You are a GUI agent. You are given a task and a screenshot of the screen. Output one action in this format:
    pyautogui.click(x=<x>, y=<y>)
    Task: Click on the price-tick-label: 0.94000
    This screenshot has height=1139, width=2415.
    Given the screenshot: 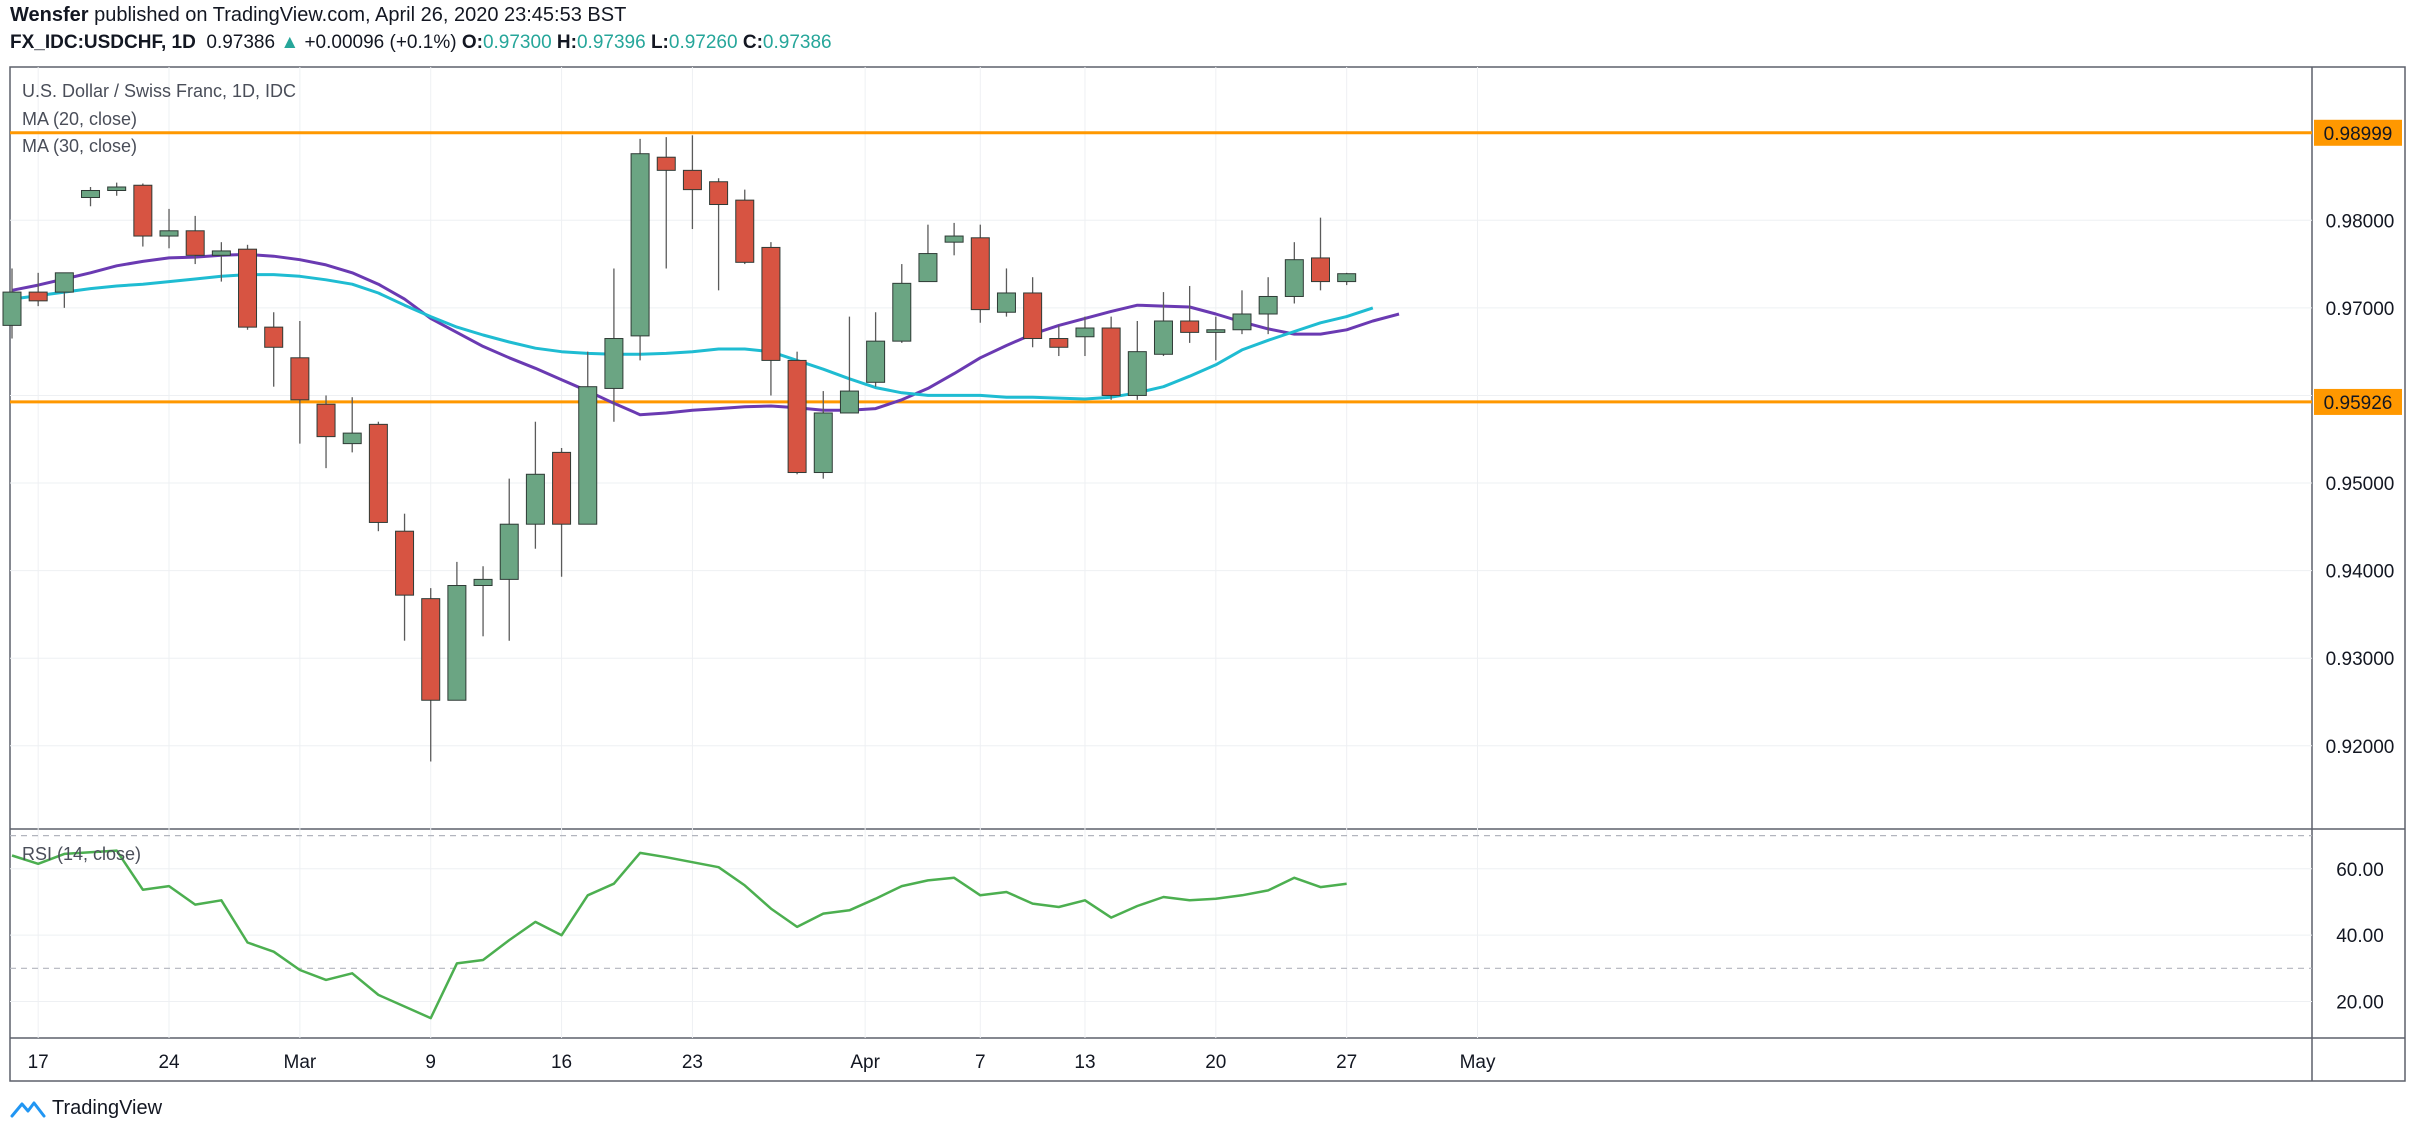 What is the action you would take?
    pyautogui.click(x=2360, y=572)
    